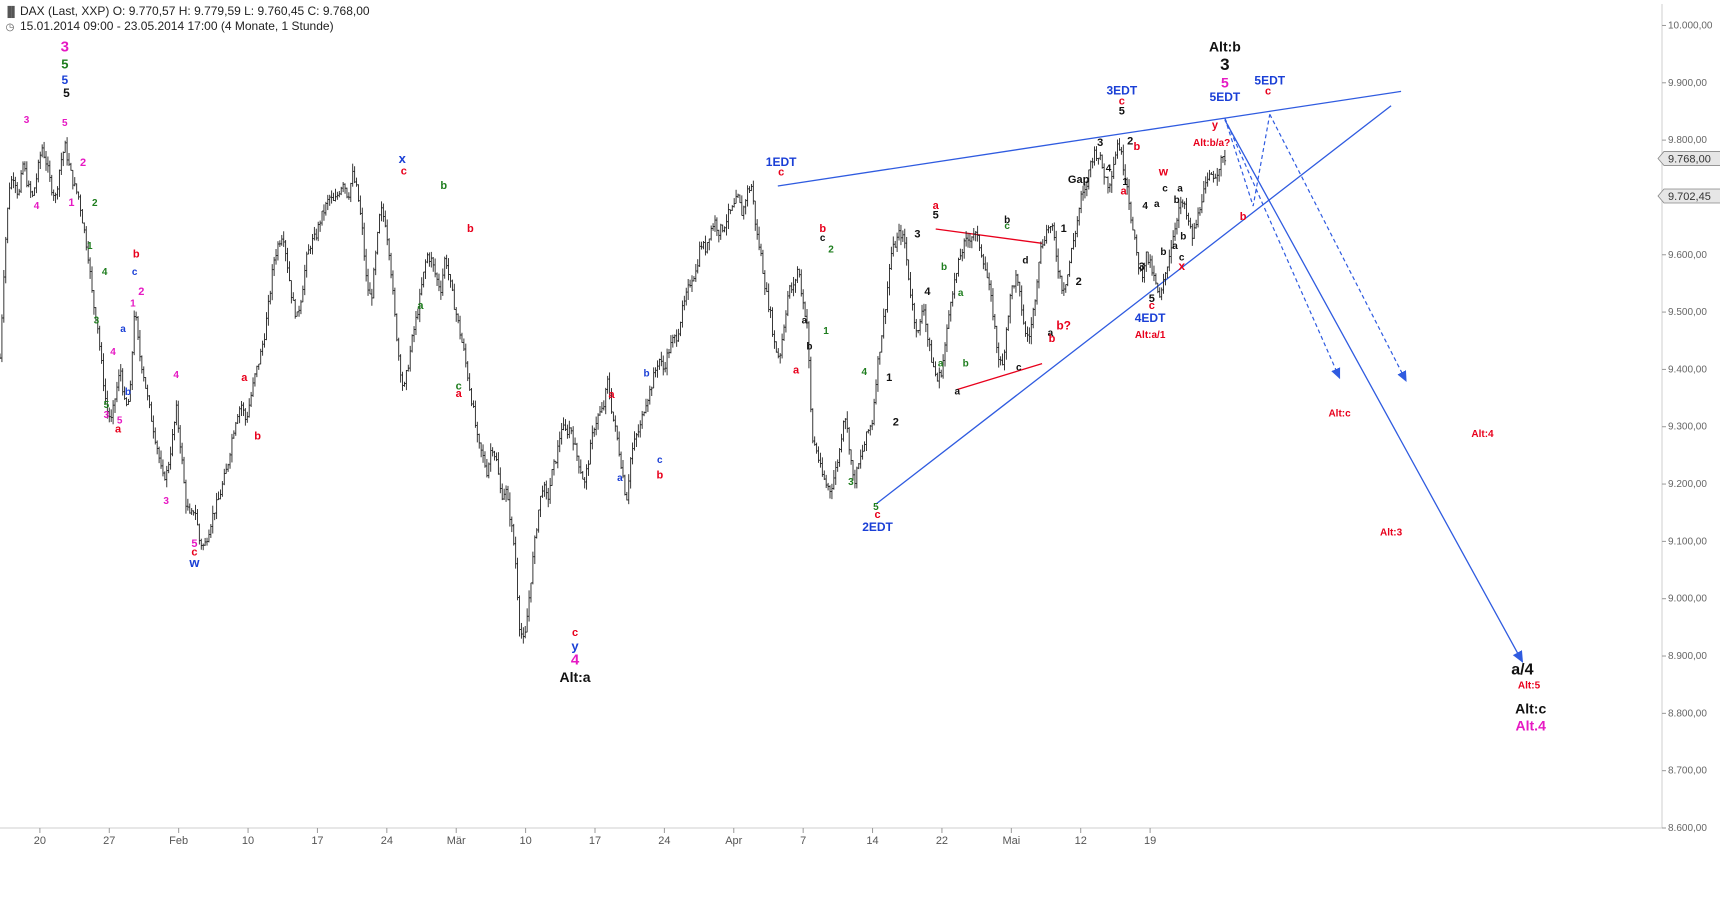 This screenshot has width=1720, height=922. What do you see at coordinates (1081, 841) in the screenshot?
I see `x-tick-label: 12` at bounding box center [1081, 841].